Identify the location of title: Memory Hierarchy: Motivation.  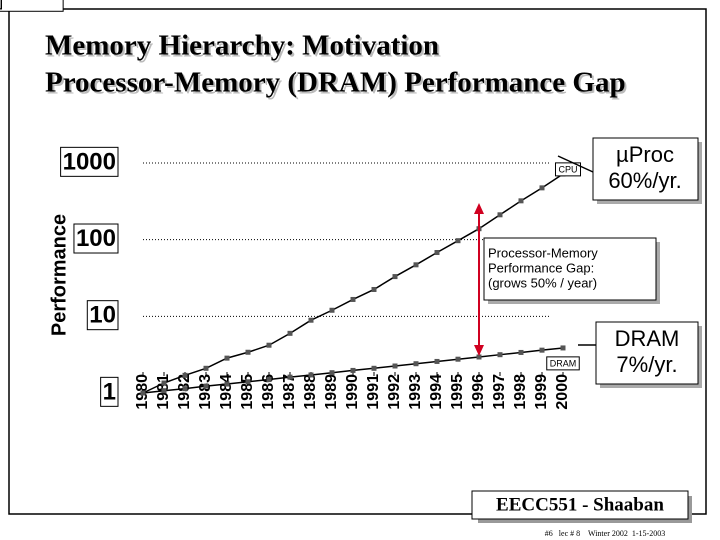
(242, 46).